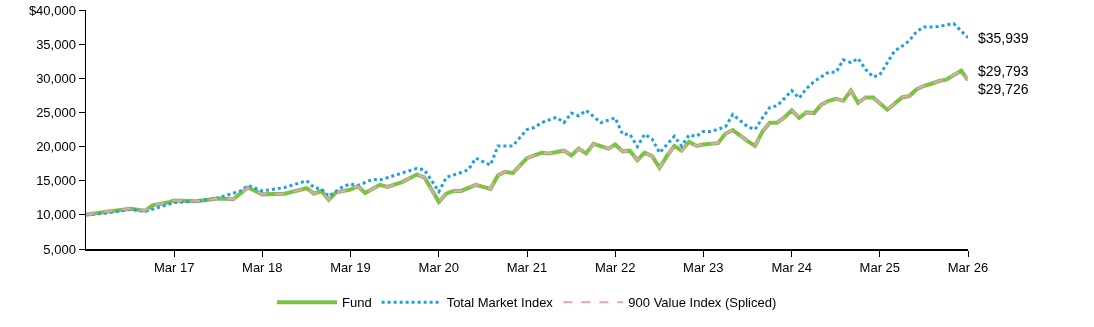  What do you see at coordinates (439, 268) in the screenshot?
I see `x-tick-label: Mar 20` at bounding box center [439, 268].